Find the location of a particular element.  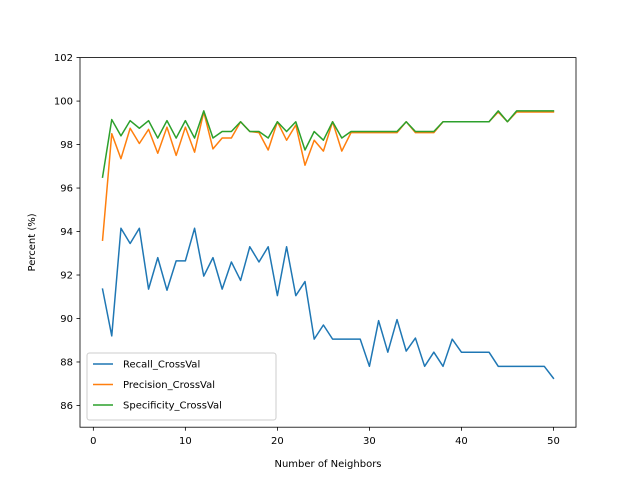

y-tick-label: 88 is located at coordinates (66, 363).